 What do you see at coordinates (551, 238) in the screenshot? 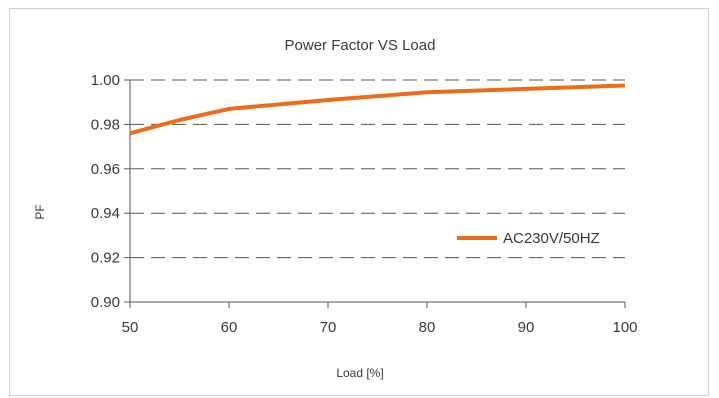
I see `legend-label: AC230V/50HZ` at bounding box center [551, 238].